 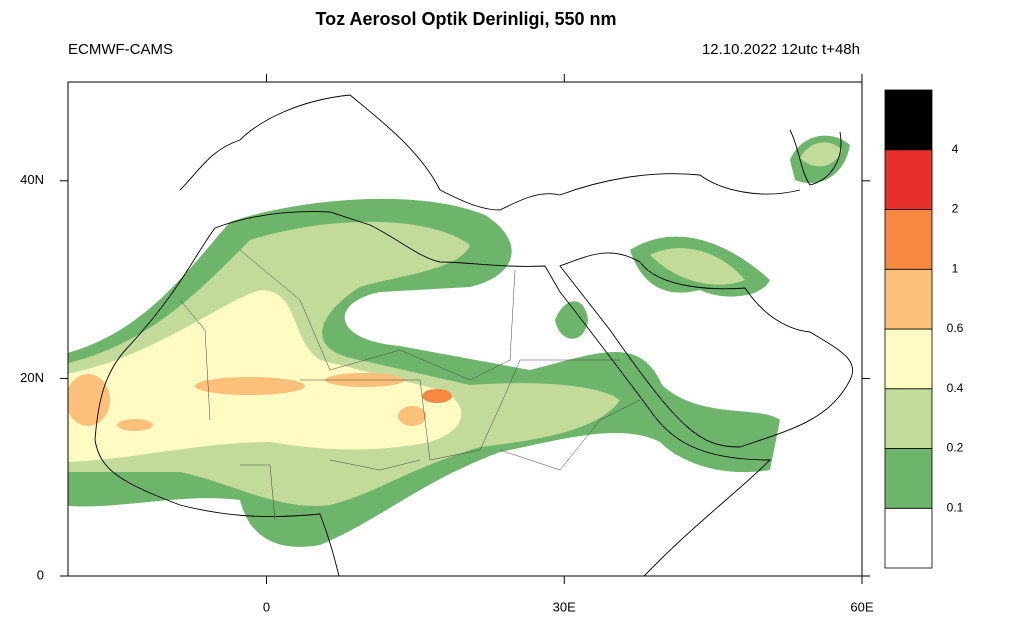 What do you see at coordinates (861, 606) in the screenshot?
I see `x-tick-label: 60E` at bounding box center [861, 606].